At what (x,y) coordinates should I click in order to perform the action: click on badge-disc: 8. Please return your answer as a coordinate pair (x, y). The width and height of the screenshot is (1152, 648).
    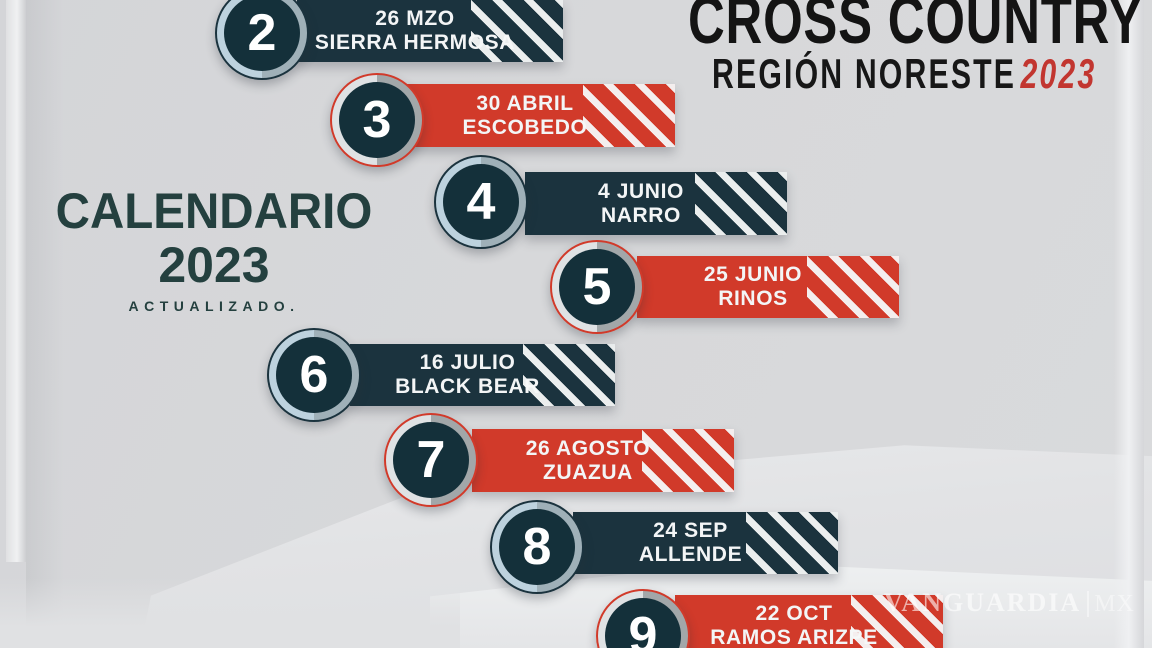
    Looking at the image, I should click on (537, 547).